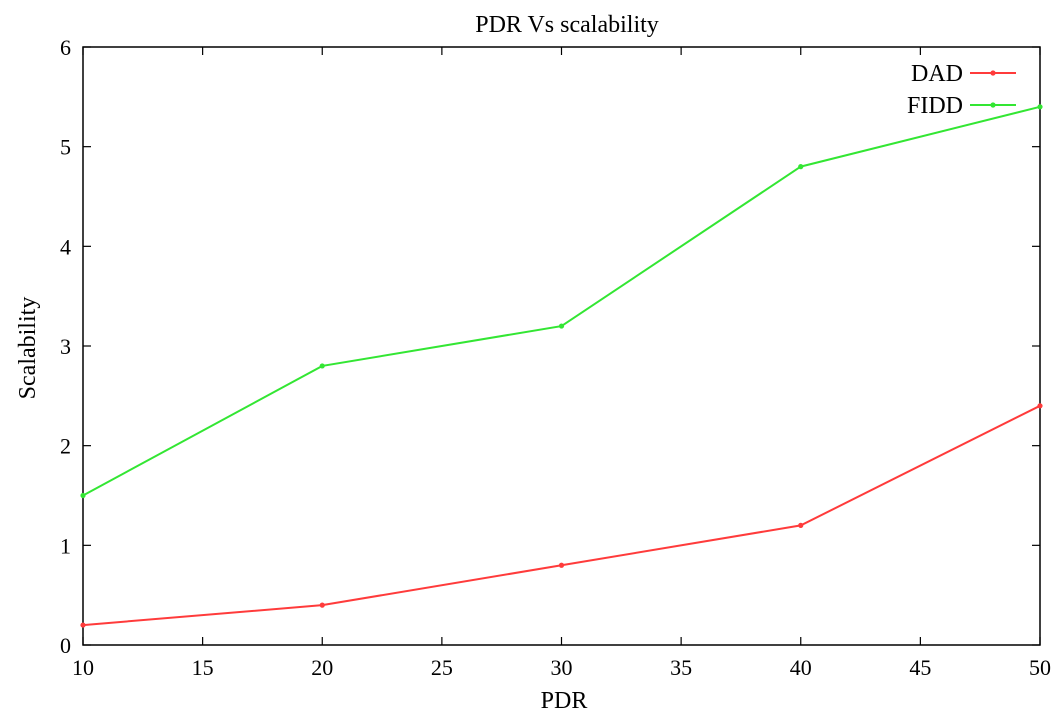 The width and height of the screenshot is (1057, 712). I want to click on x-tick-label: 50, so click(1040, 667).